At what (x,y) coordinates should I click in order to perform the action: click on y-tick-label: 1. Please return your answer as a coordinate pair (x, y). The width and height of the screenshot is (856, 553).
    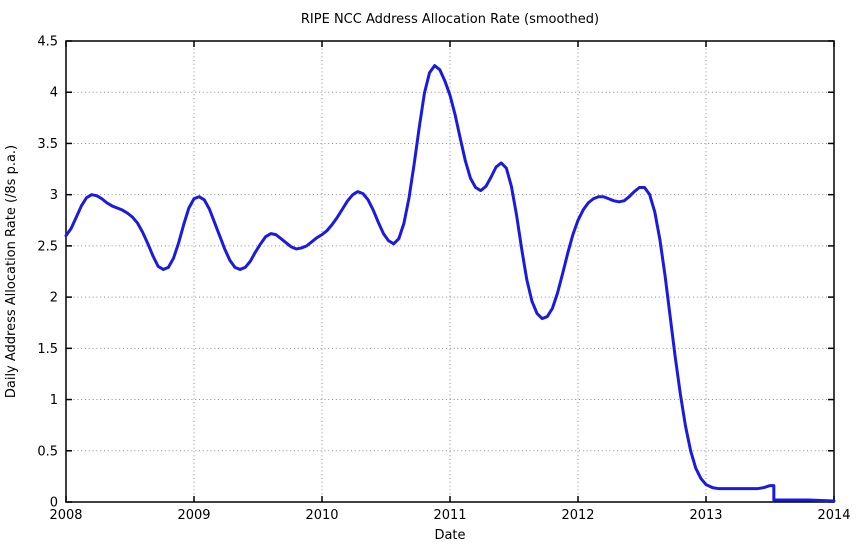
    Looking at the image, I should click on (54, 400).